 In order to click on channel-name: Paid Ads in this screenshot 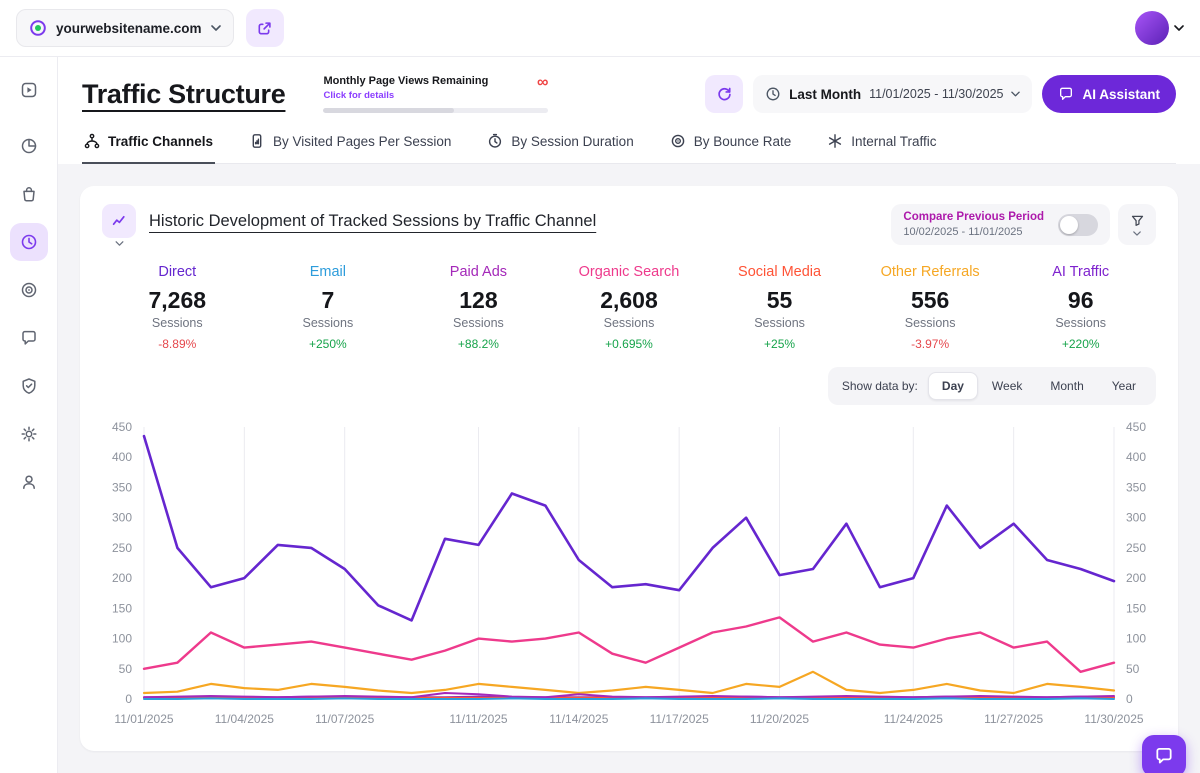, I will do `click(478, 272)`.